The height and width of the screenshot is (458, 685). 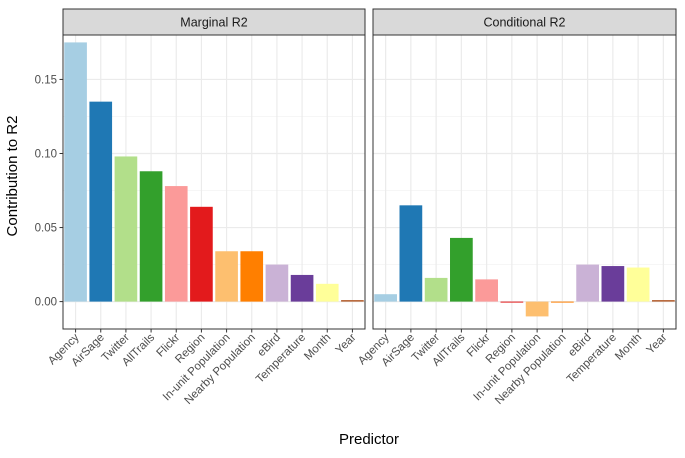 What do you see at coordinates (46, 303) in the screenshot?
I see `y-tick-label: 0.00` at bounding box center [46, 303].